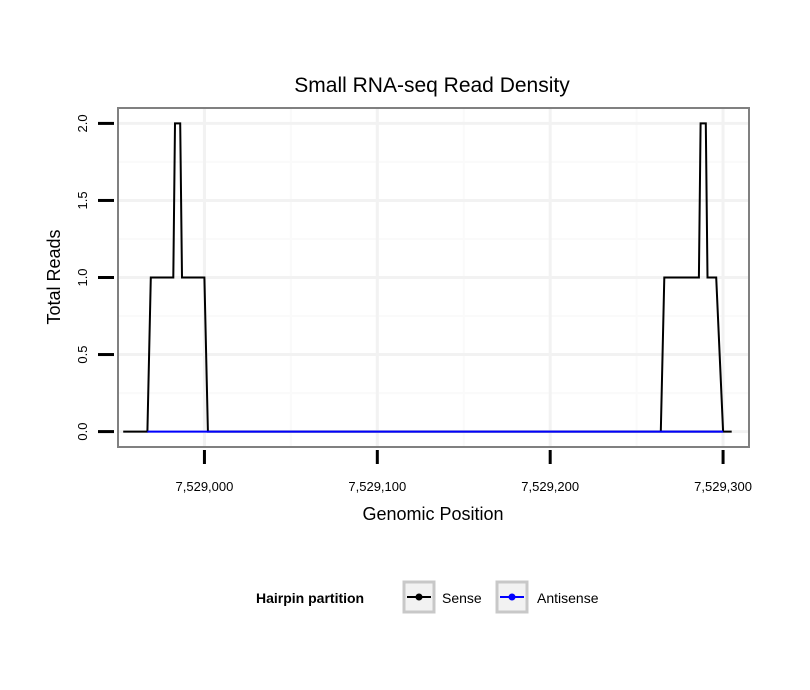 The height and width of the screenshot is (690, 810). What do you see at coordinates (568, 598) in the screenshot?
I see `legend-label-antisense: Antisense` at bounding box center [568, 598].